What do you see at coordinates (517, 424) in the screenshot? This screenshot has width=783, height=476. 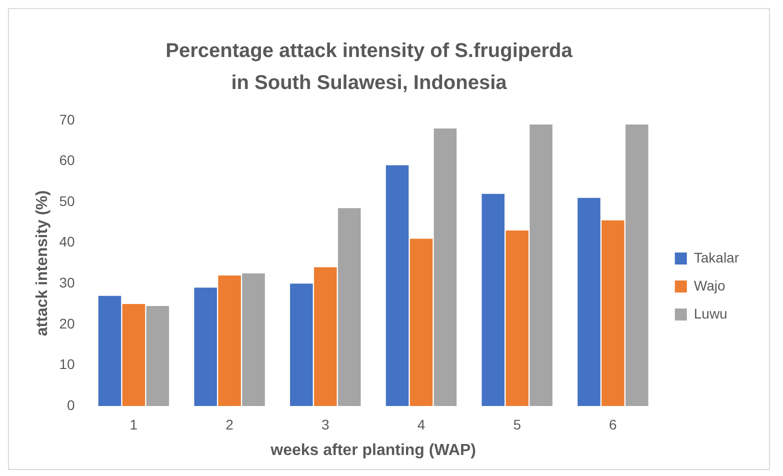 I see `x-tick-label: 5` at bounding box center [517, 424].